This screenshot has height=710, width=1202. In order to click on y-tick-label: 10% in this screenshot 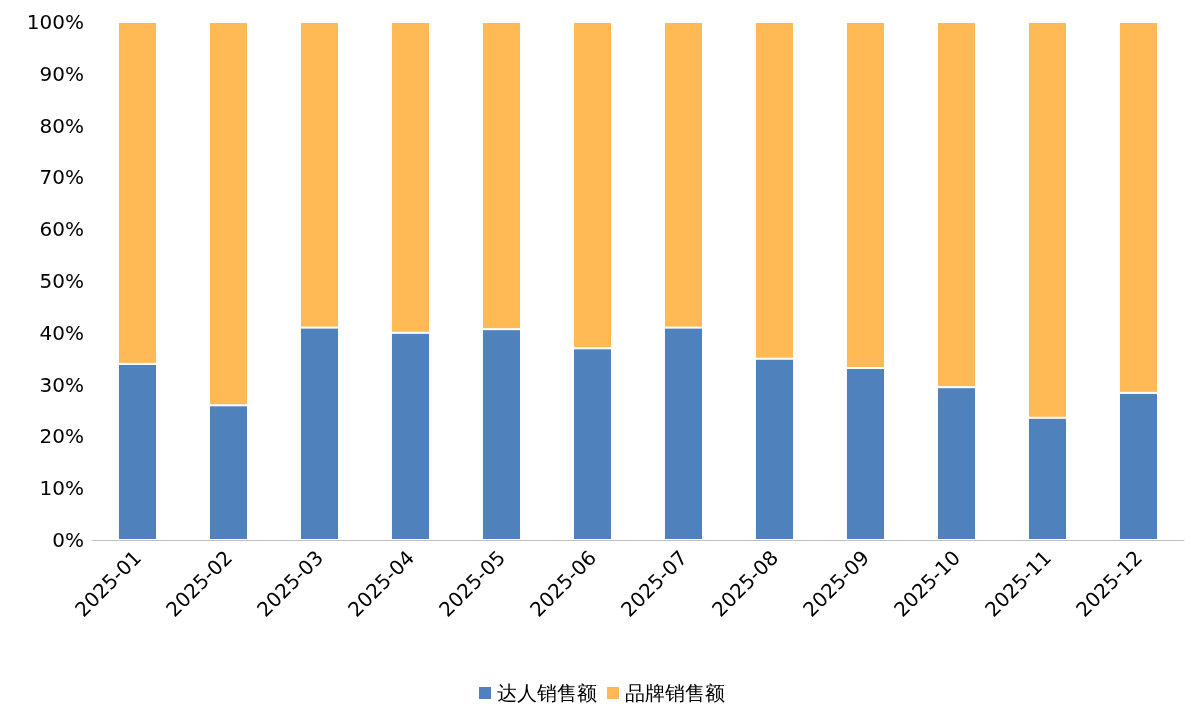, I will do `click(61, 488)`.